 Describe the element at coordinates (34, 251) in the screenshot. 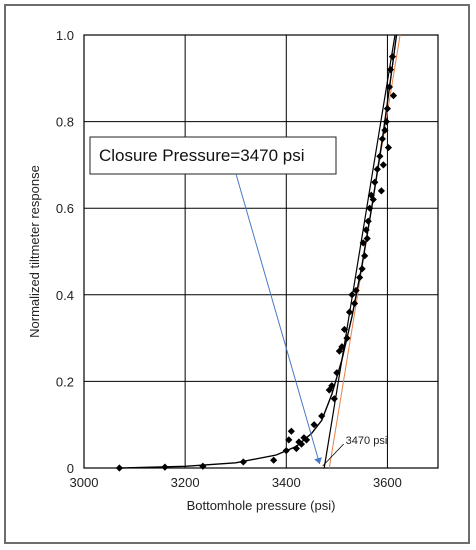

I see `y-axis-label: Normalized tiltmeter response` at that location.